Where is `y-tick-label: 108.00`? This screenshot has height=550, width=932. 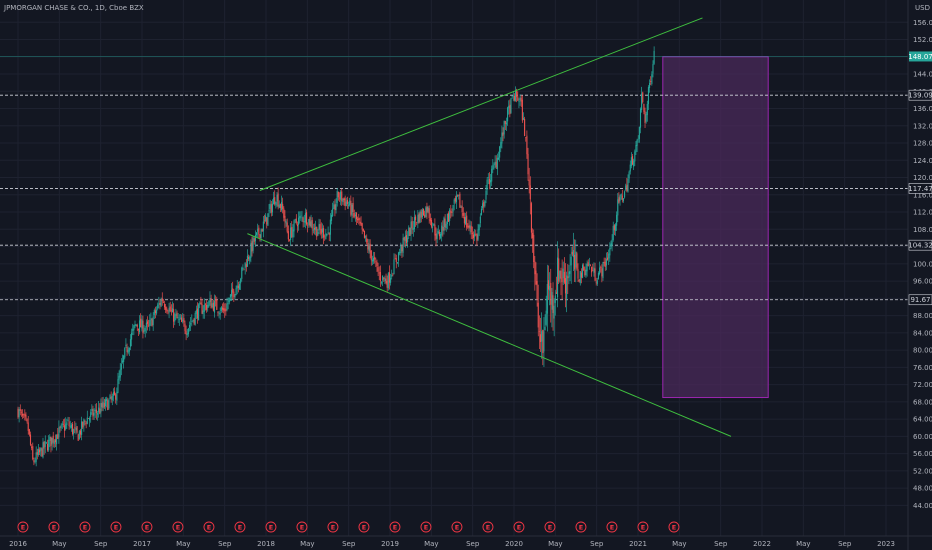
y-tick-label: 108.00 is located at coordinates (922, 230).